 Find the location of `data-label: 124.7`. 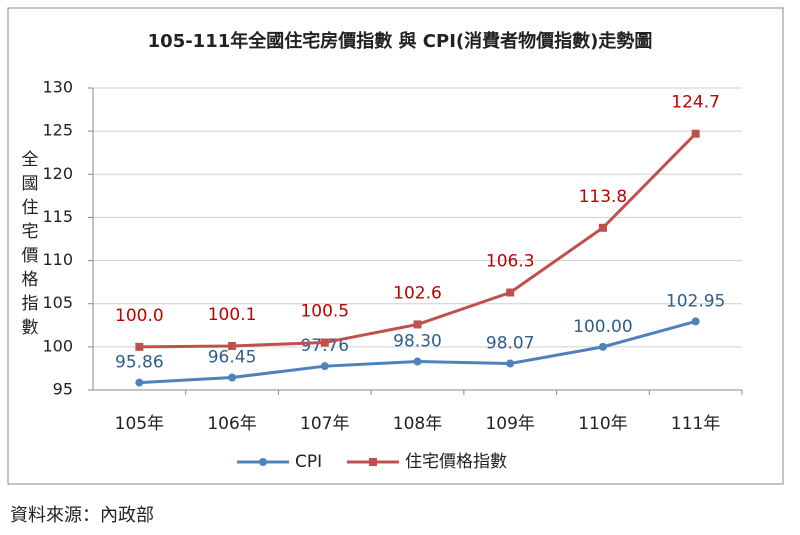

data-label: 124.7 is located at coordinates (695, 103).